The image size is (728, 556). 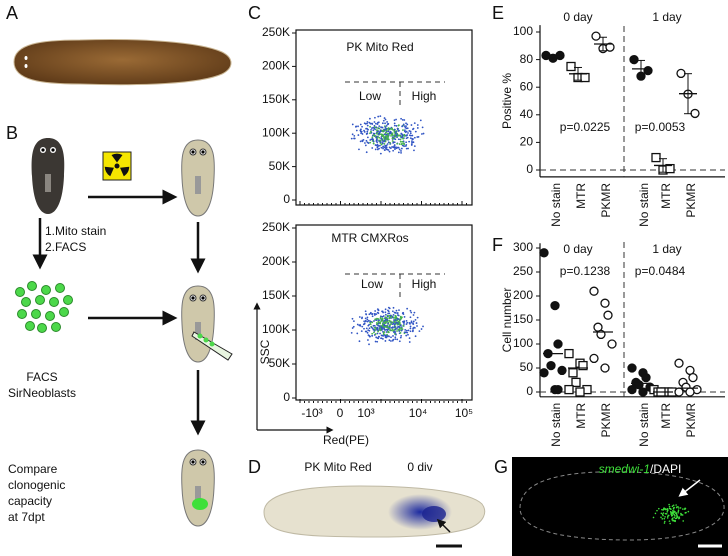 I want to click on y-axis-label: Cell number, so click(x=507, y=320).